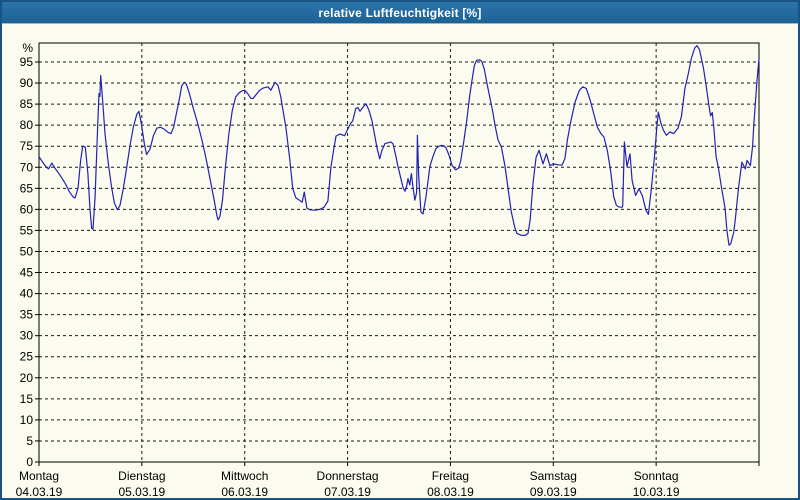  Describe the element at coordinates (27, 62) in the screenshot. I see `y-tick-label: 95` at that location.